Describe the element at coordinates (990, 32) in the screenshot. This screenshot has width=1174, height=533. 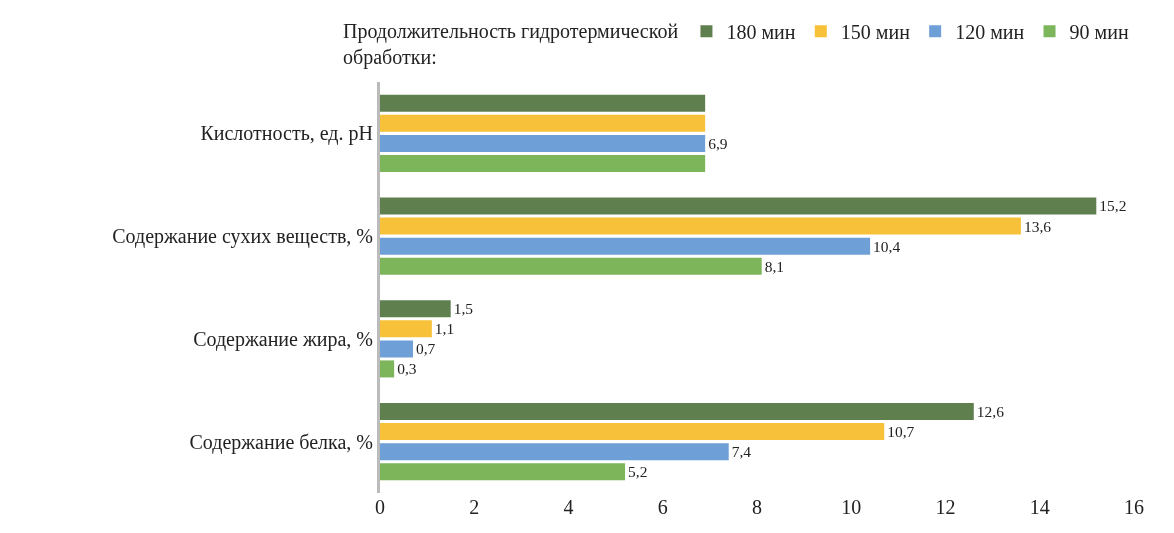
I see `legend-label: 120 мин` at that location.